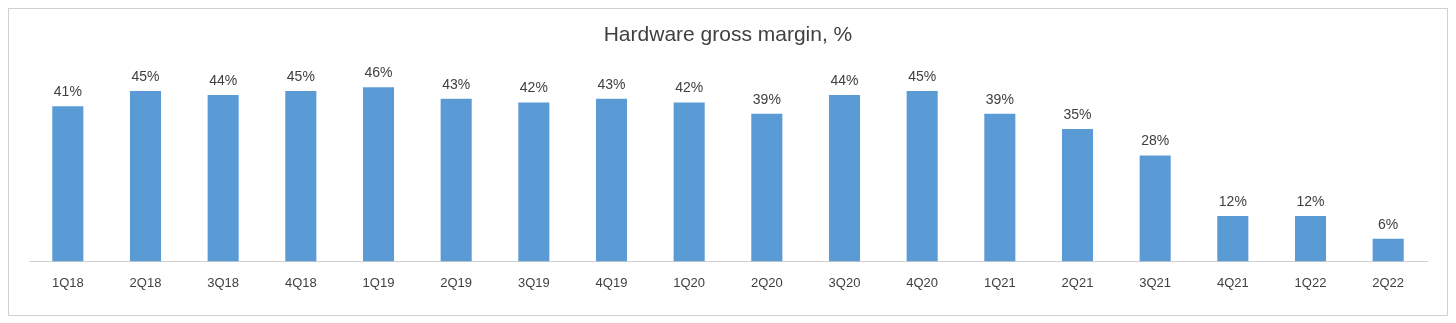  I want to click on x-tick-label: 2Q19, so click(456, 282).